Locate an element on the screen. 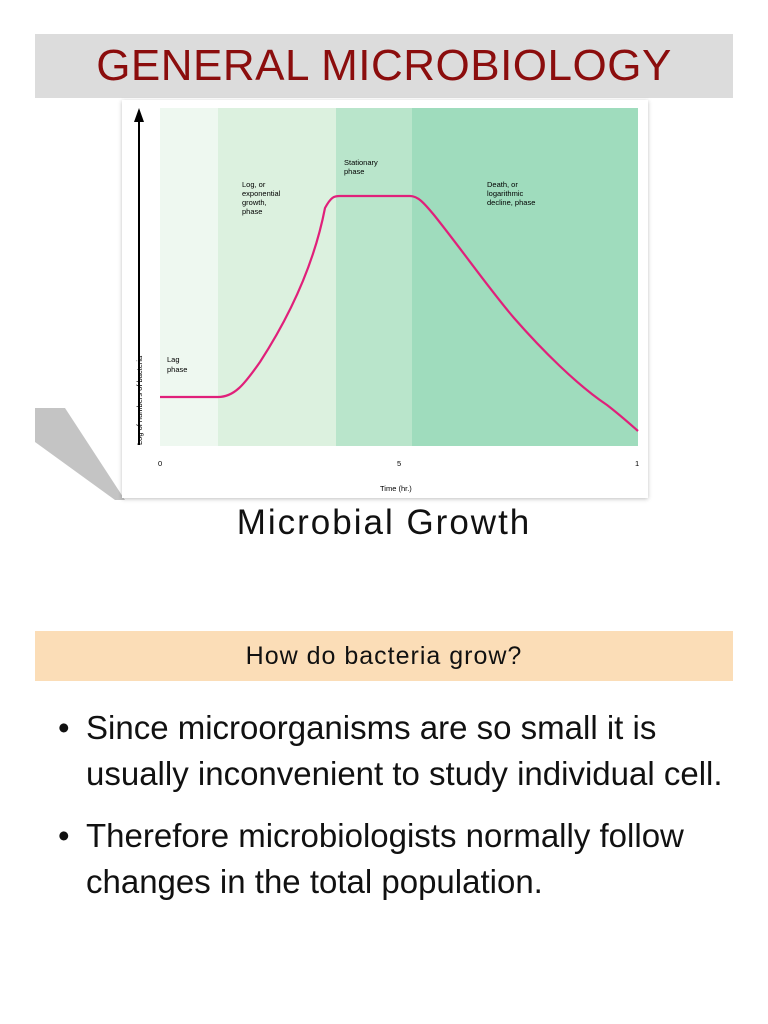  phase-band-death is located at coordinates (525, 277).